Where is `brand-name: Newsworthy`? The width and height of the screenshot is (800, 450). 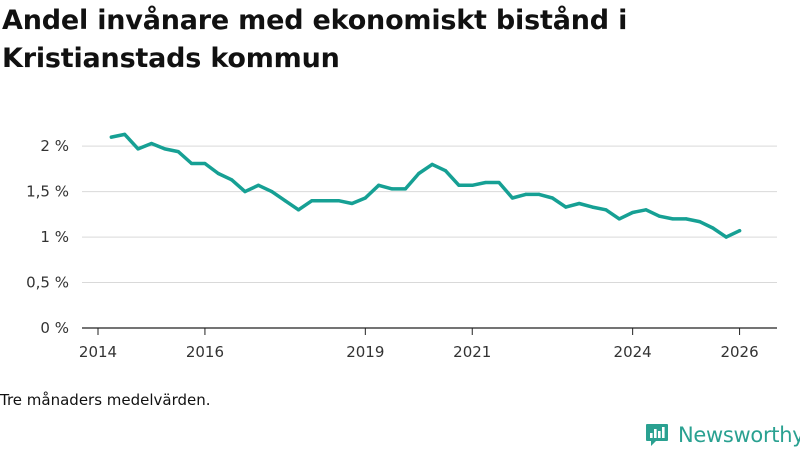 brand-name: Newsworthy is located at coordinates (739, 435).